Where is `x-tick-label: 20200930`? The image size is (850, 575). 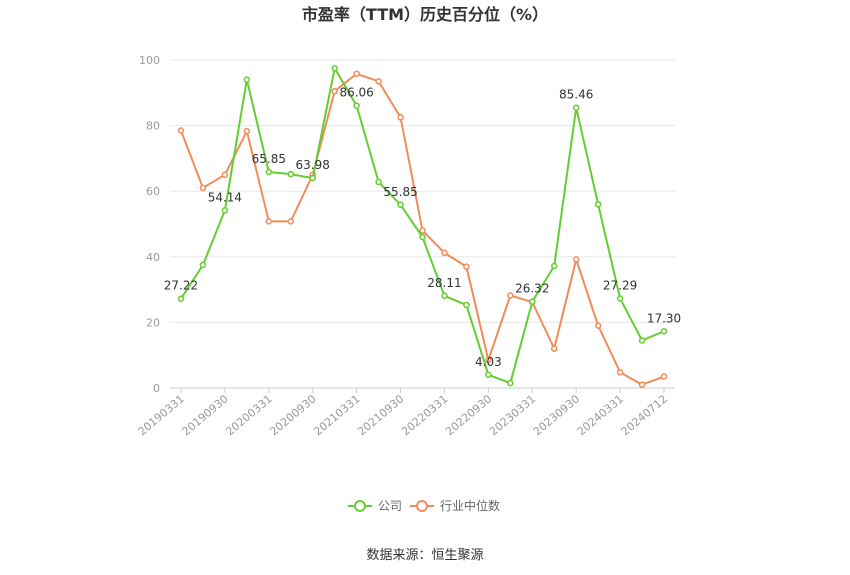 x-tick-label: 20200930 is located at coordinates (292, 415).